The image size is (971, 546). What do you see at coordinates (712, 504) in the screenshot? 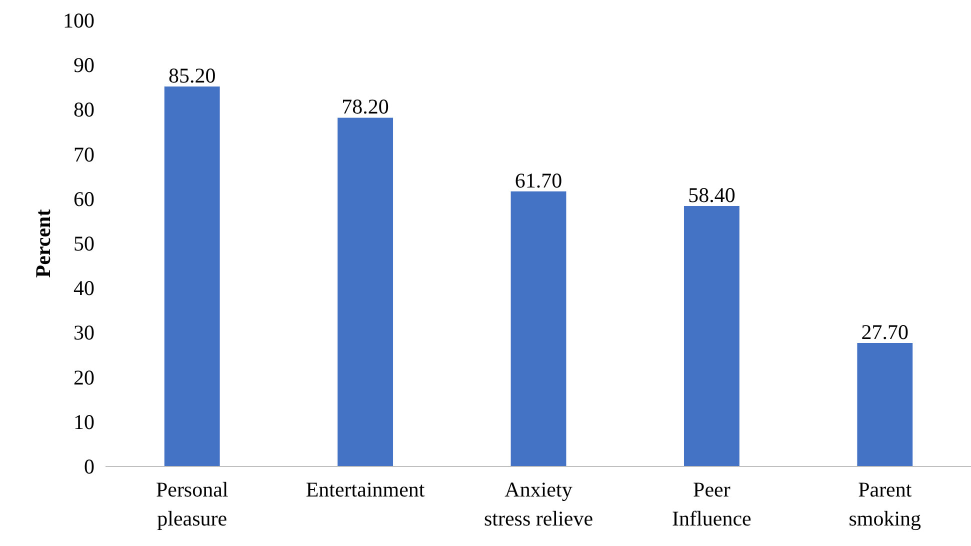
I see `x-tick-label: Peer Influence` at bounding box center [712, 504].